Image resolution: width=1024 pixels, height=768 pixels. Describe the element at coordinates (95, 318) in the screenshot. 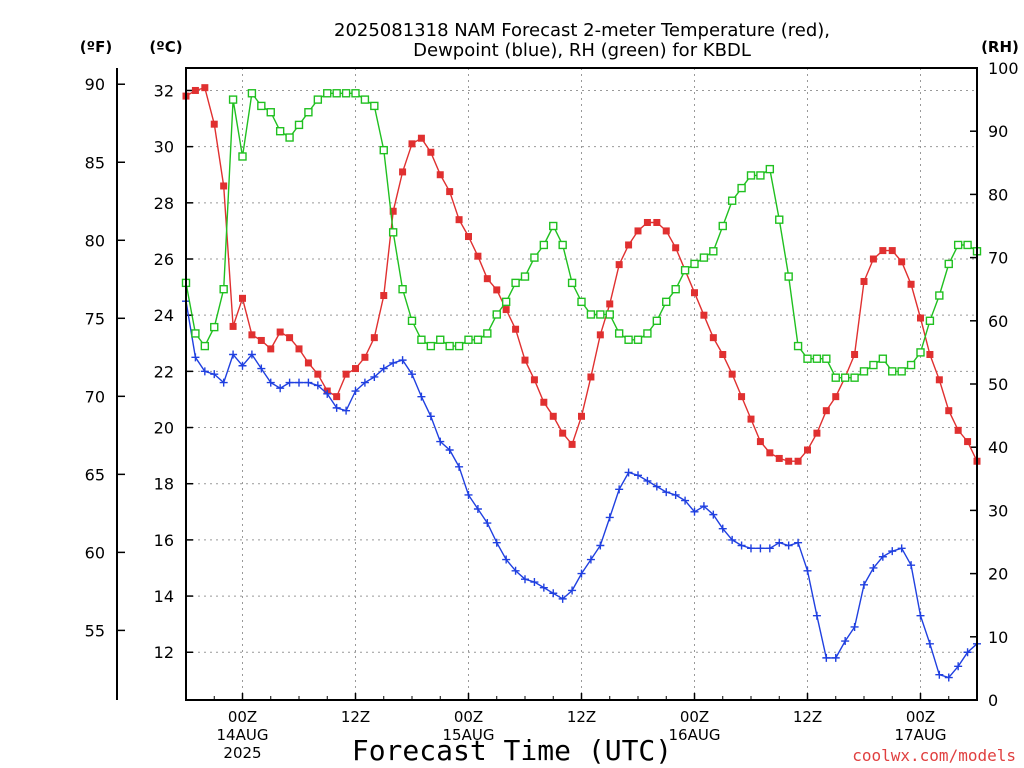

I see `fahrenheit-tick-label: 75` at that location.